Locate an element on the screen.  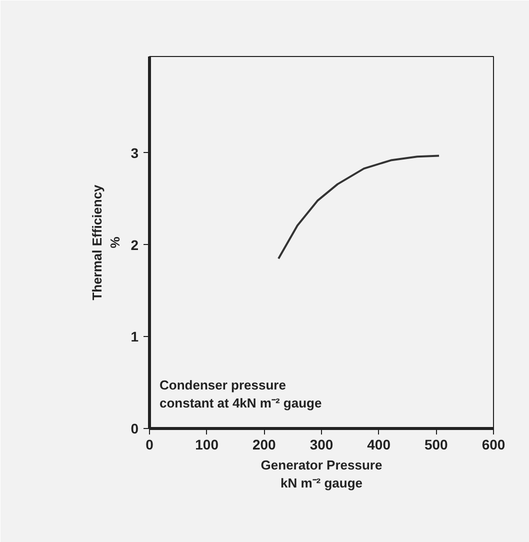
line-series is located at coordinates (359, 207).